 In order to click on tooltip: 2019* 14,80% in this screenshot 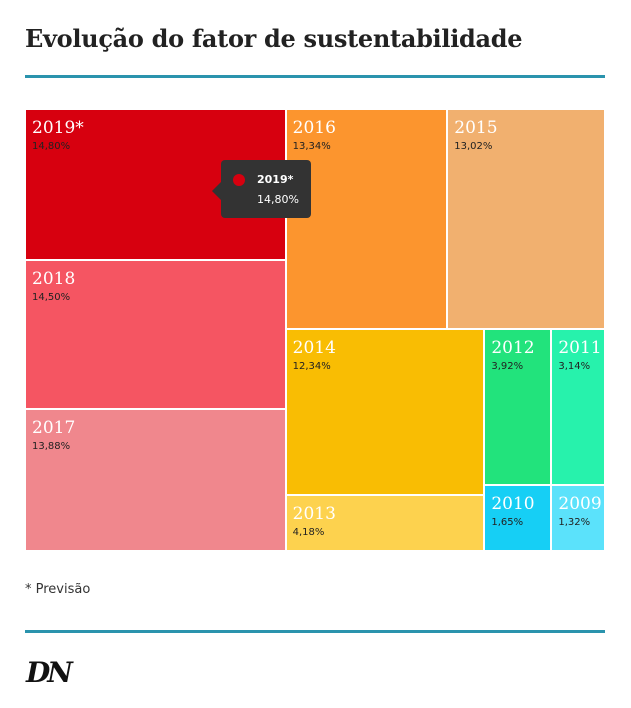, I will do `click(261, 189)`.